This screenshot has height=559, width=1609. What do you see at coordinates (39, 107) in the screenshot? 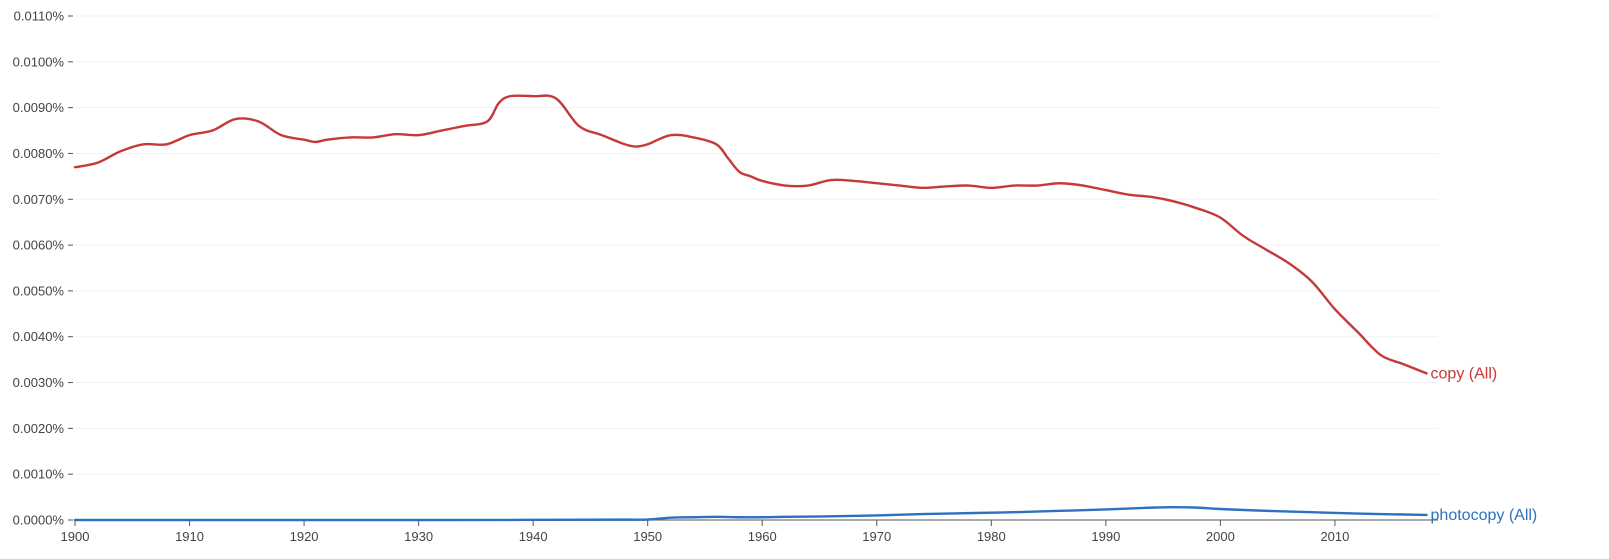
I see `y-tick-label: 0.0090%` at bounding box center [39, 107].